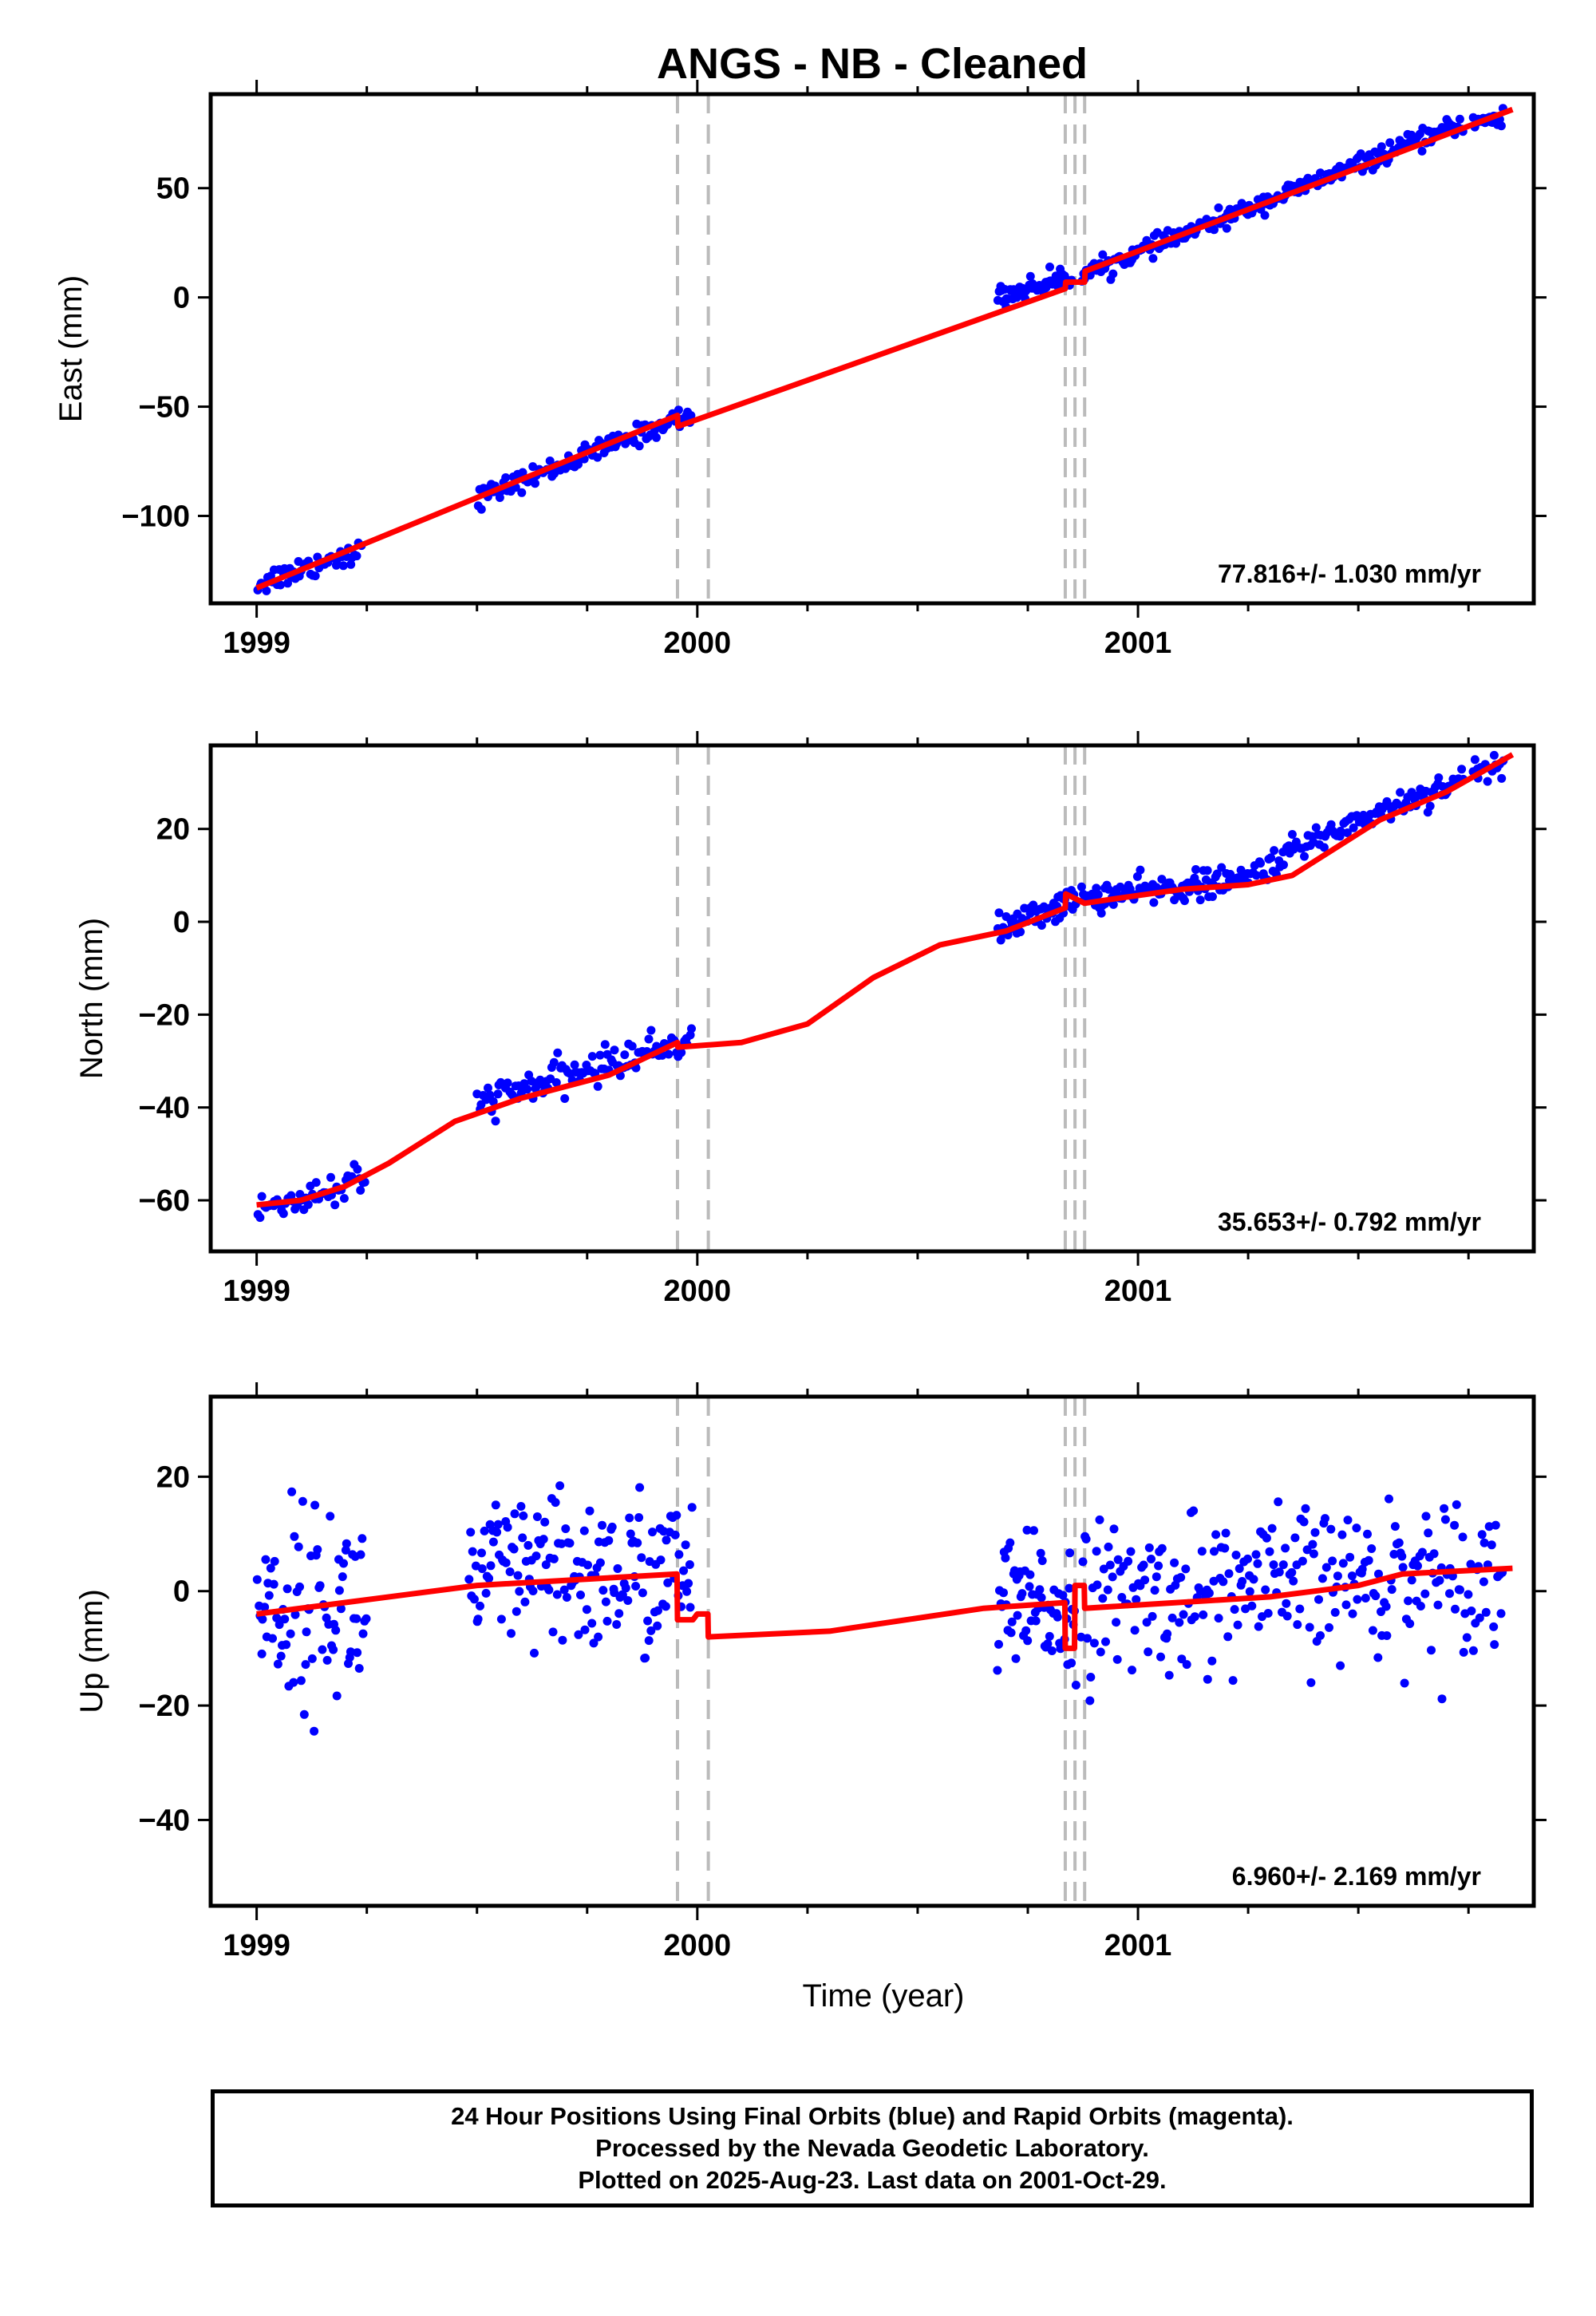 The width and height of the screenshot is (1596, 2316). What do you see at coordinates (164, 1015) in the screenshot?
I see `y-tick-label: −20` at bounding box center [164, 1015].